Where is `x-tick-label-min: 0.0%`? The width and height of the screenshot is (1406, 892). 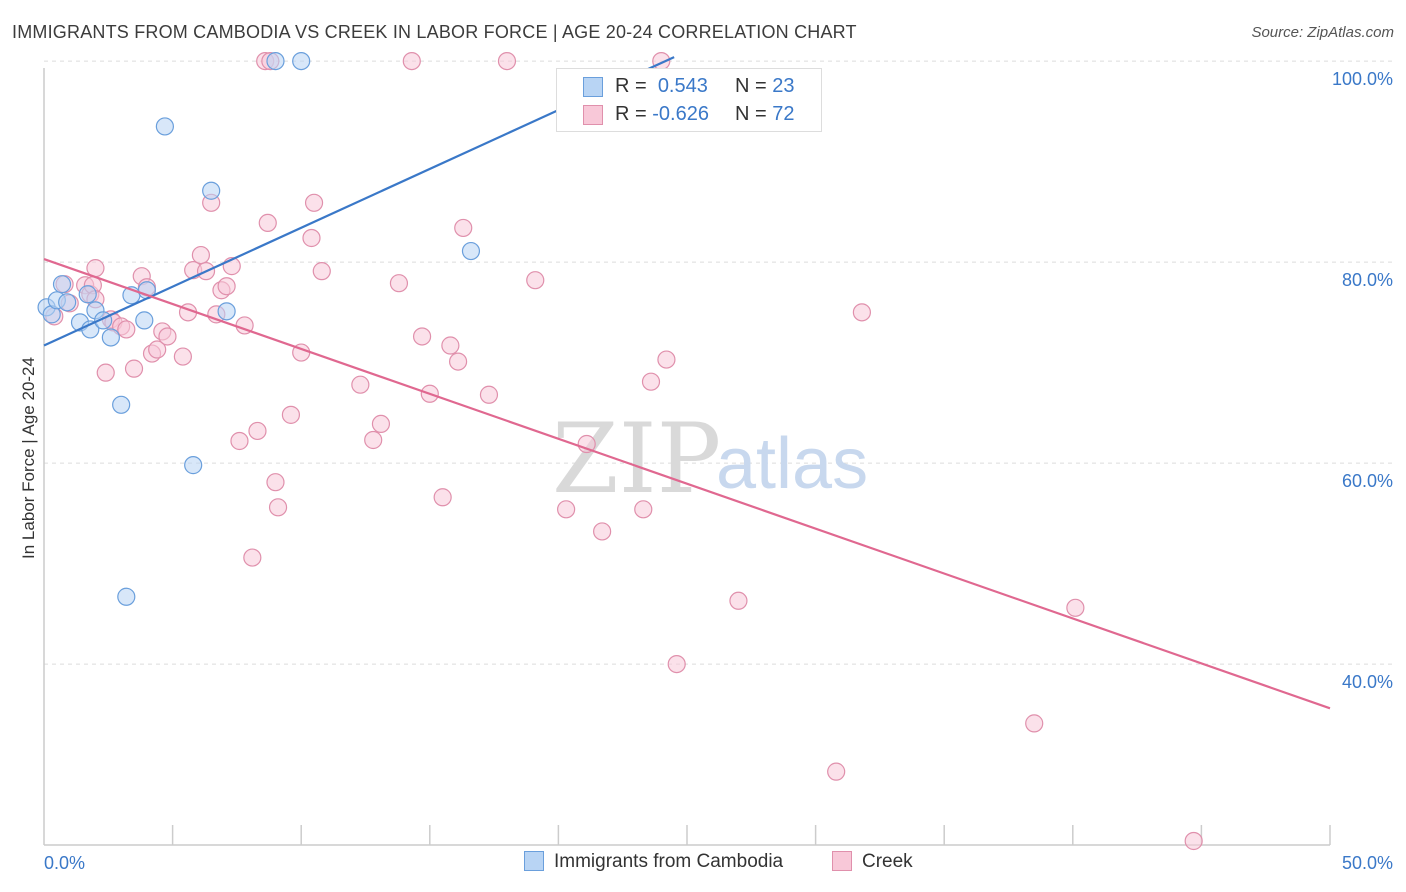
x-tick-label-min: 0.0% is located at coordinates (64, 863).